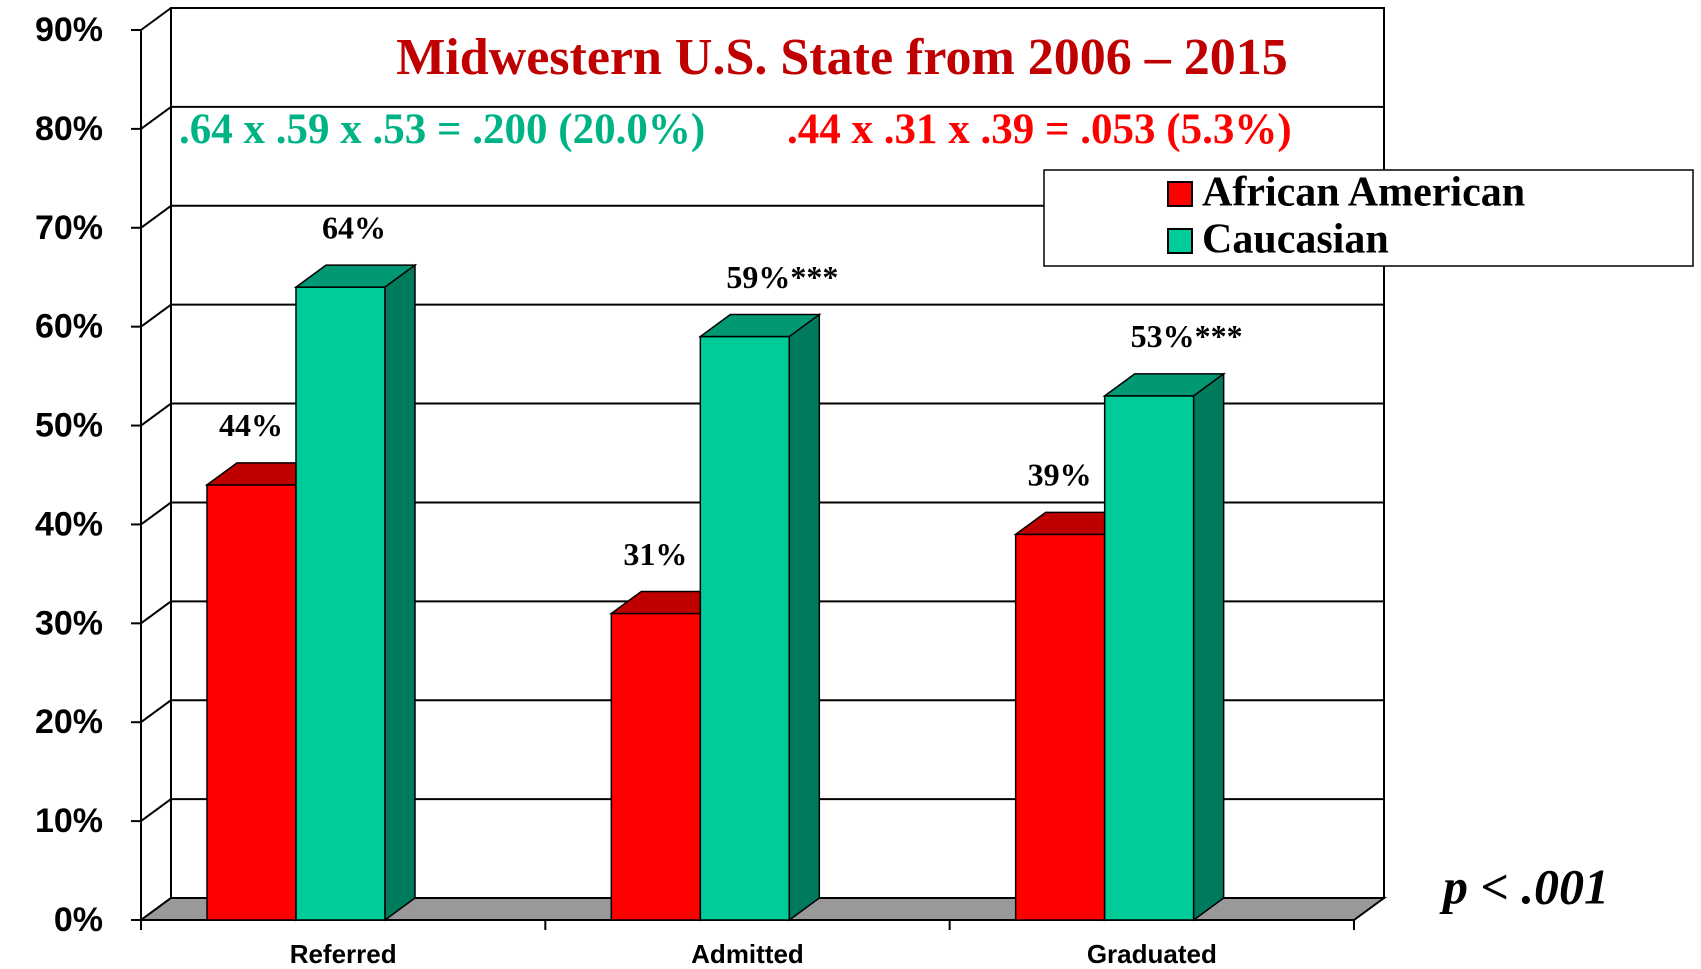 This screenshot has width=1701, height=969. What do you see at coordinates (1363, 193) in the screenshot?
I see `legend-label: African American` at bounding box center [1363, 193].